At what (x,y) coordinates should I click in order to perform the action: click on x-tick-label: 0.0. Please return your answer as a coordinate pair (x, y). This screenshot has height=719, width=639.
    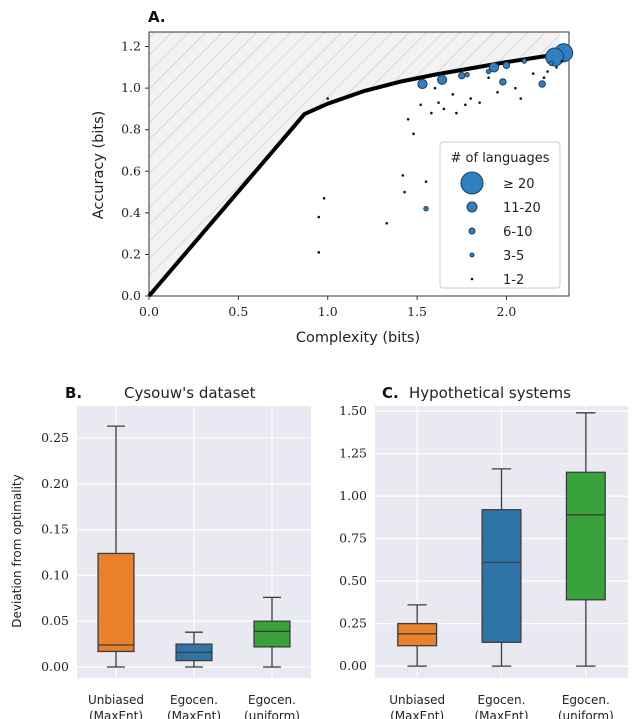
    Looking at the image, I should click on (149, 311).